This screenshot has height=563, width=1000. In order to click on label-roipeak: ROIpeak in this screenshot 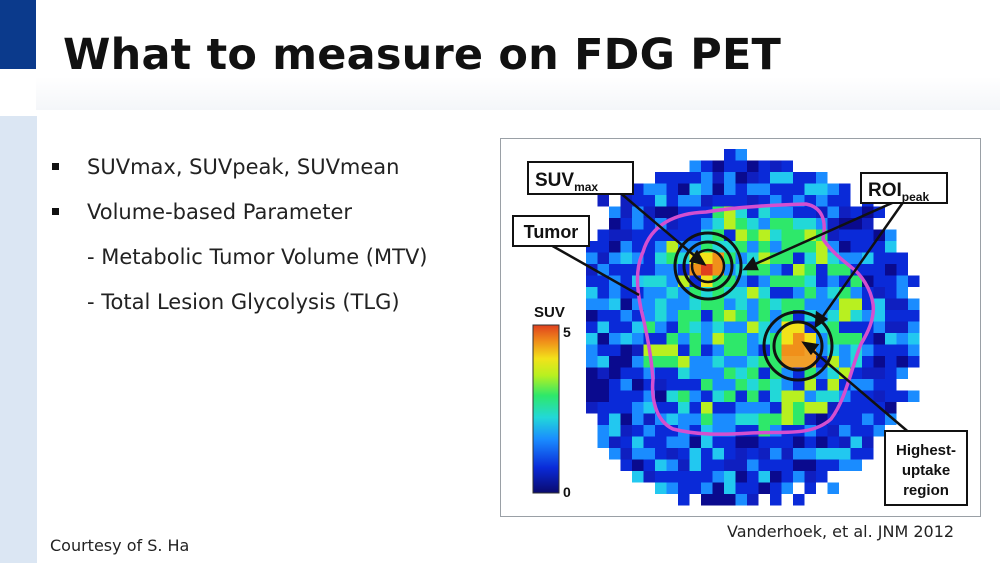, I will do `click(904, 188)`.